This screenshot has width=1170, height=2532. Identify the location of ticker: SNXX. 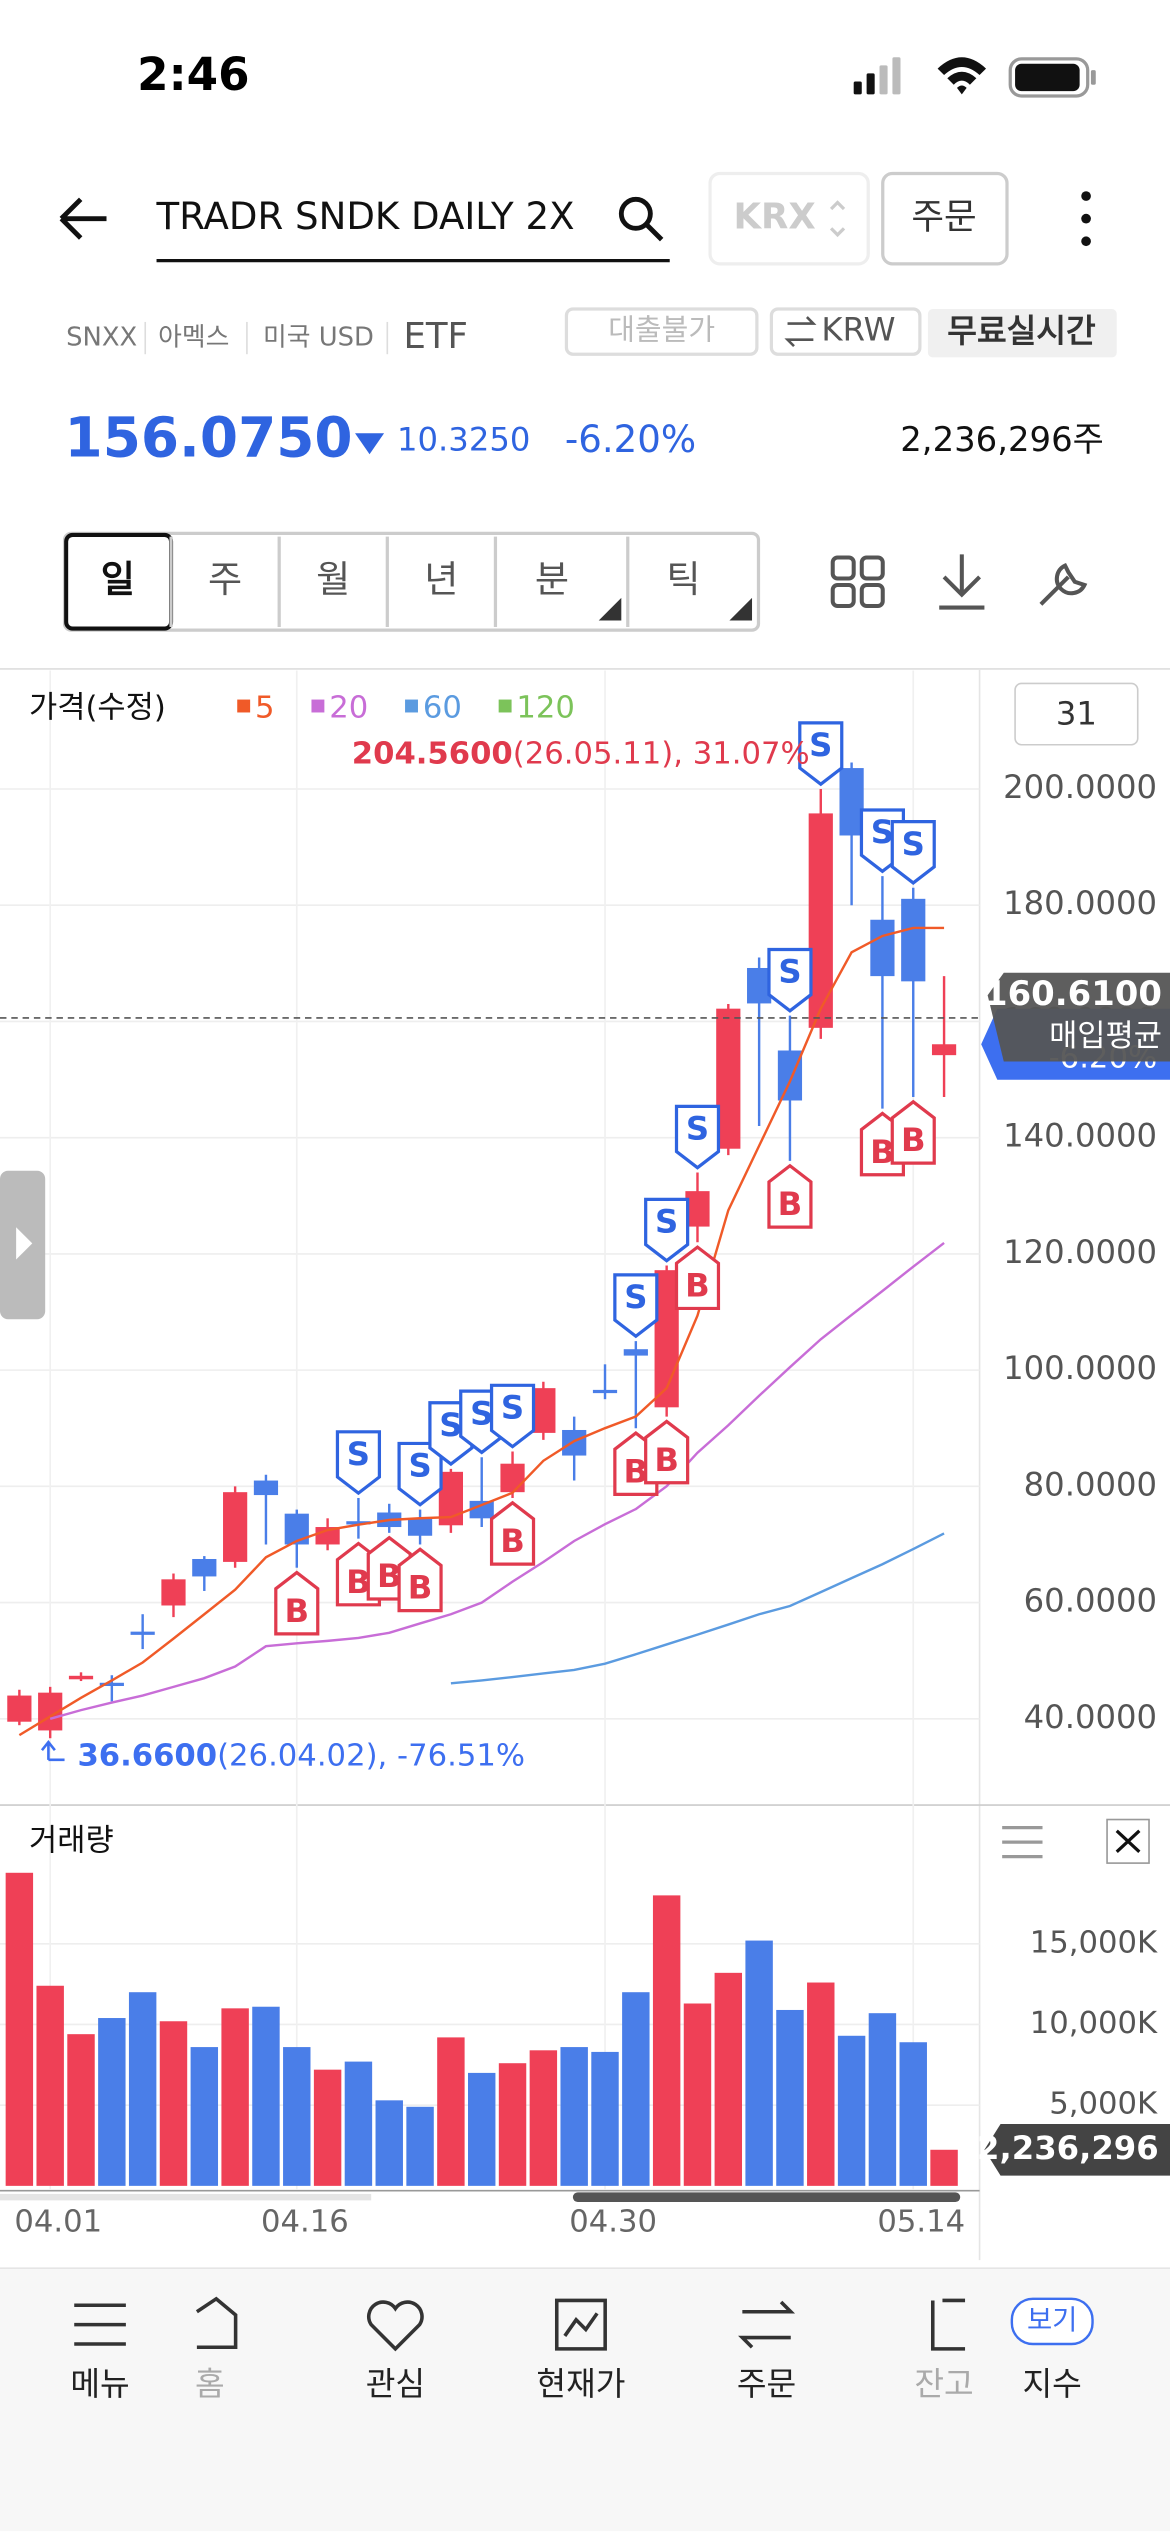
(101, 338).